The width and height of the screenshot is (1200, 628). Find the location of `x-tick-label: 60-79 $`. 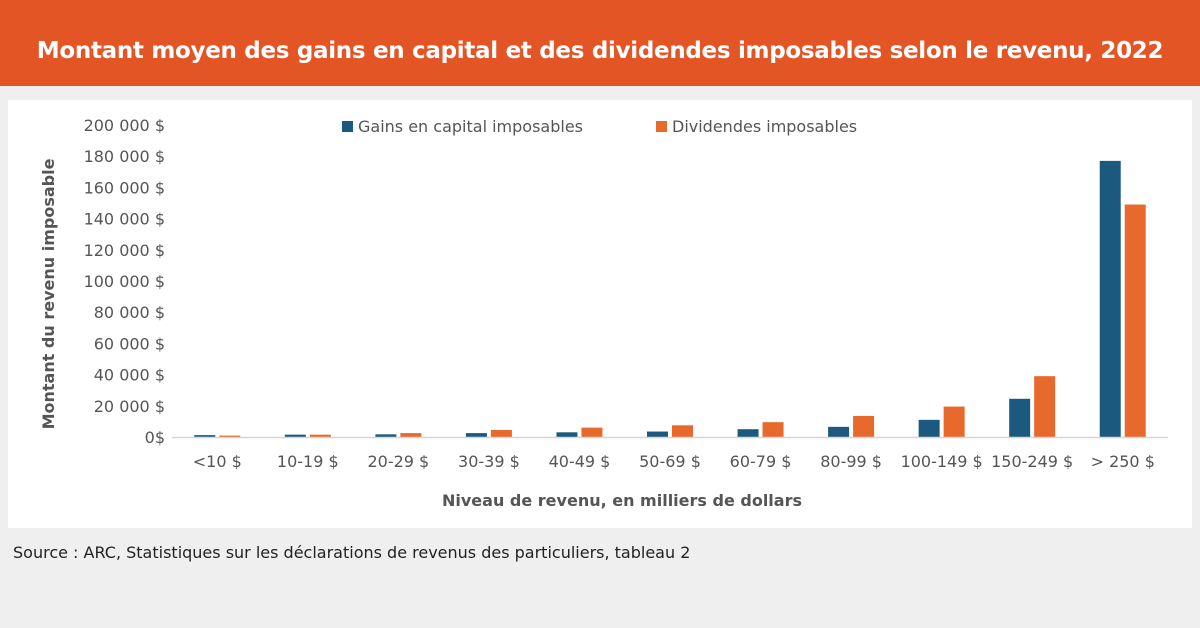

x-tick-label: 60-79 $ is located at coordinates (761, 461).